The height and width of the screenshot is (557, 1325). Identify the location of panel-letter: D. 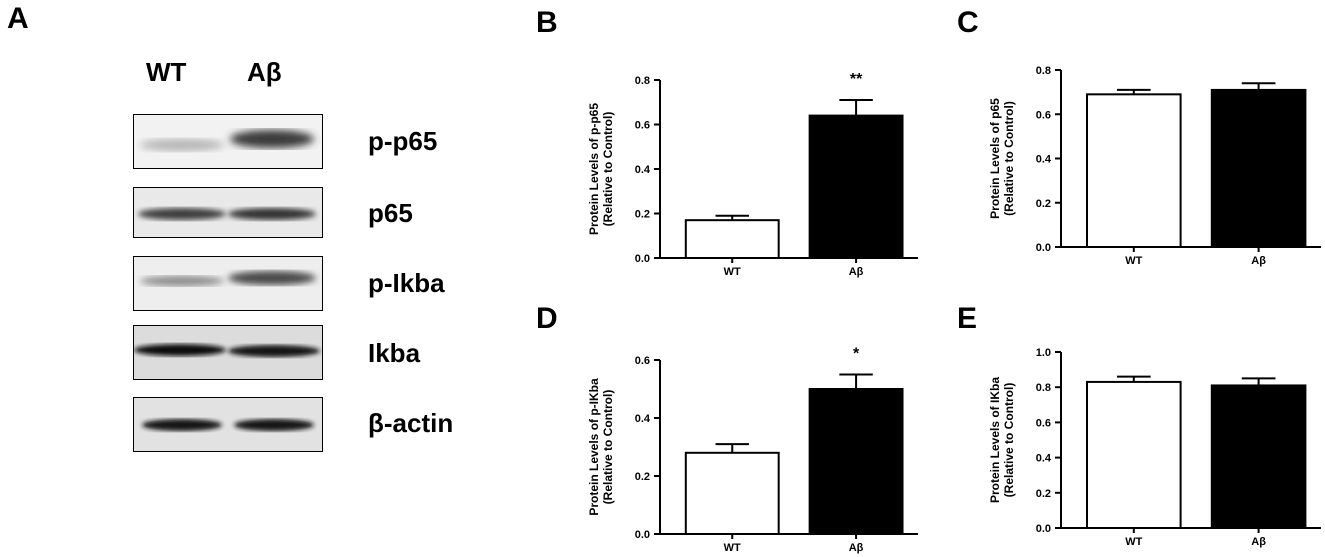
(547, 318).